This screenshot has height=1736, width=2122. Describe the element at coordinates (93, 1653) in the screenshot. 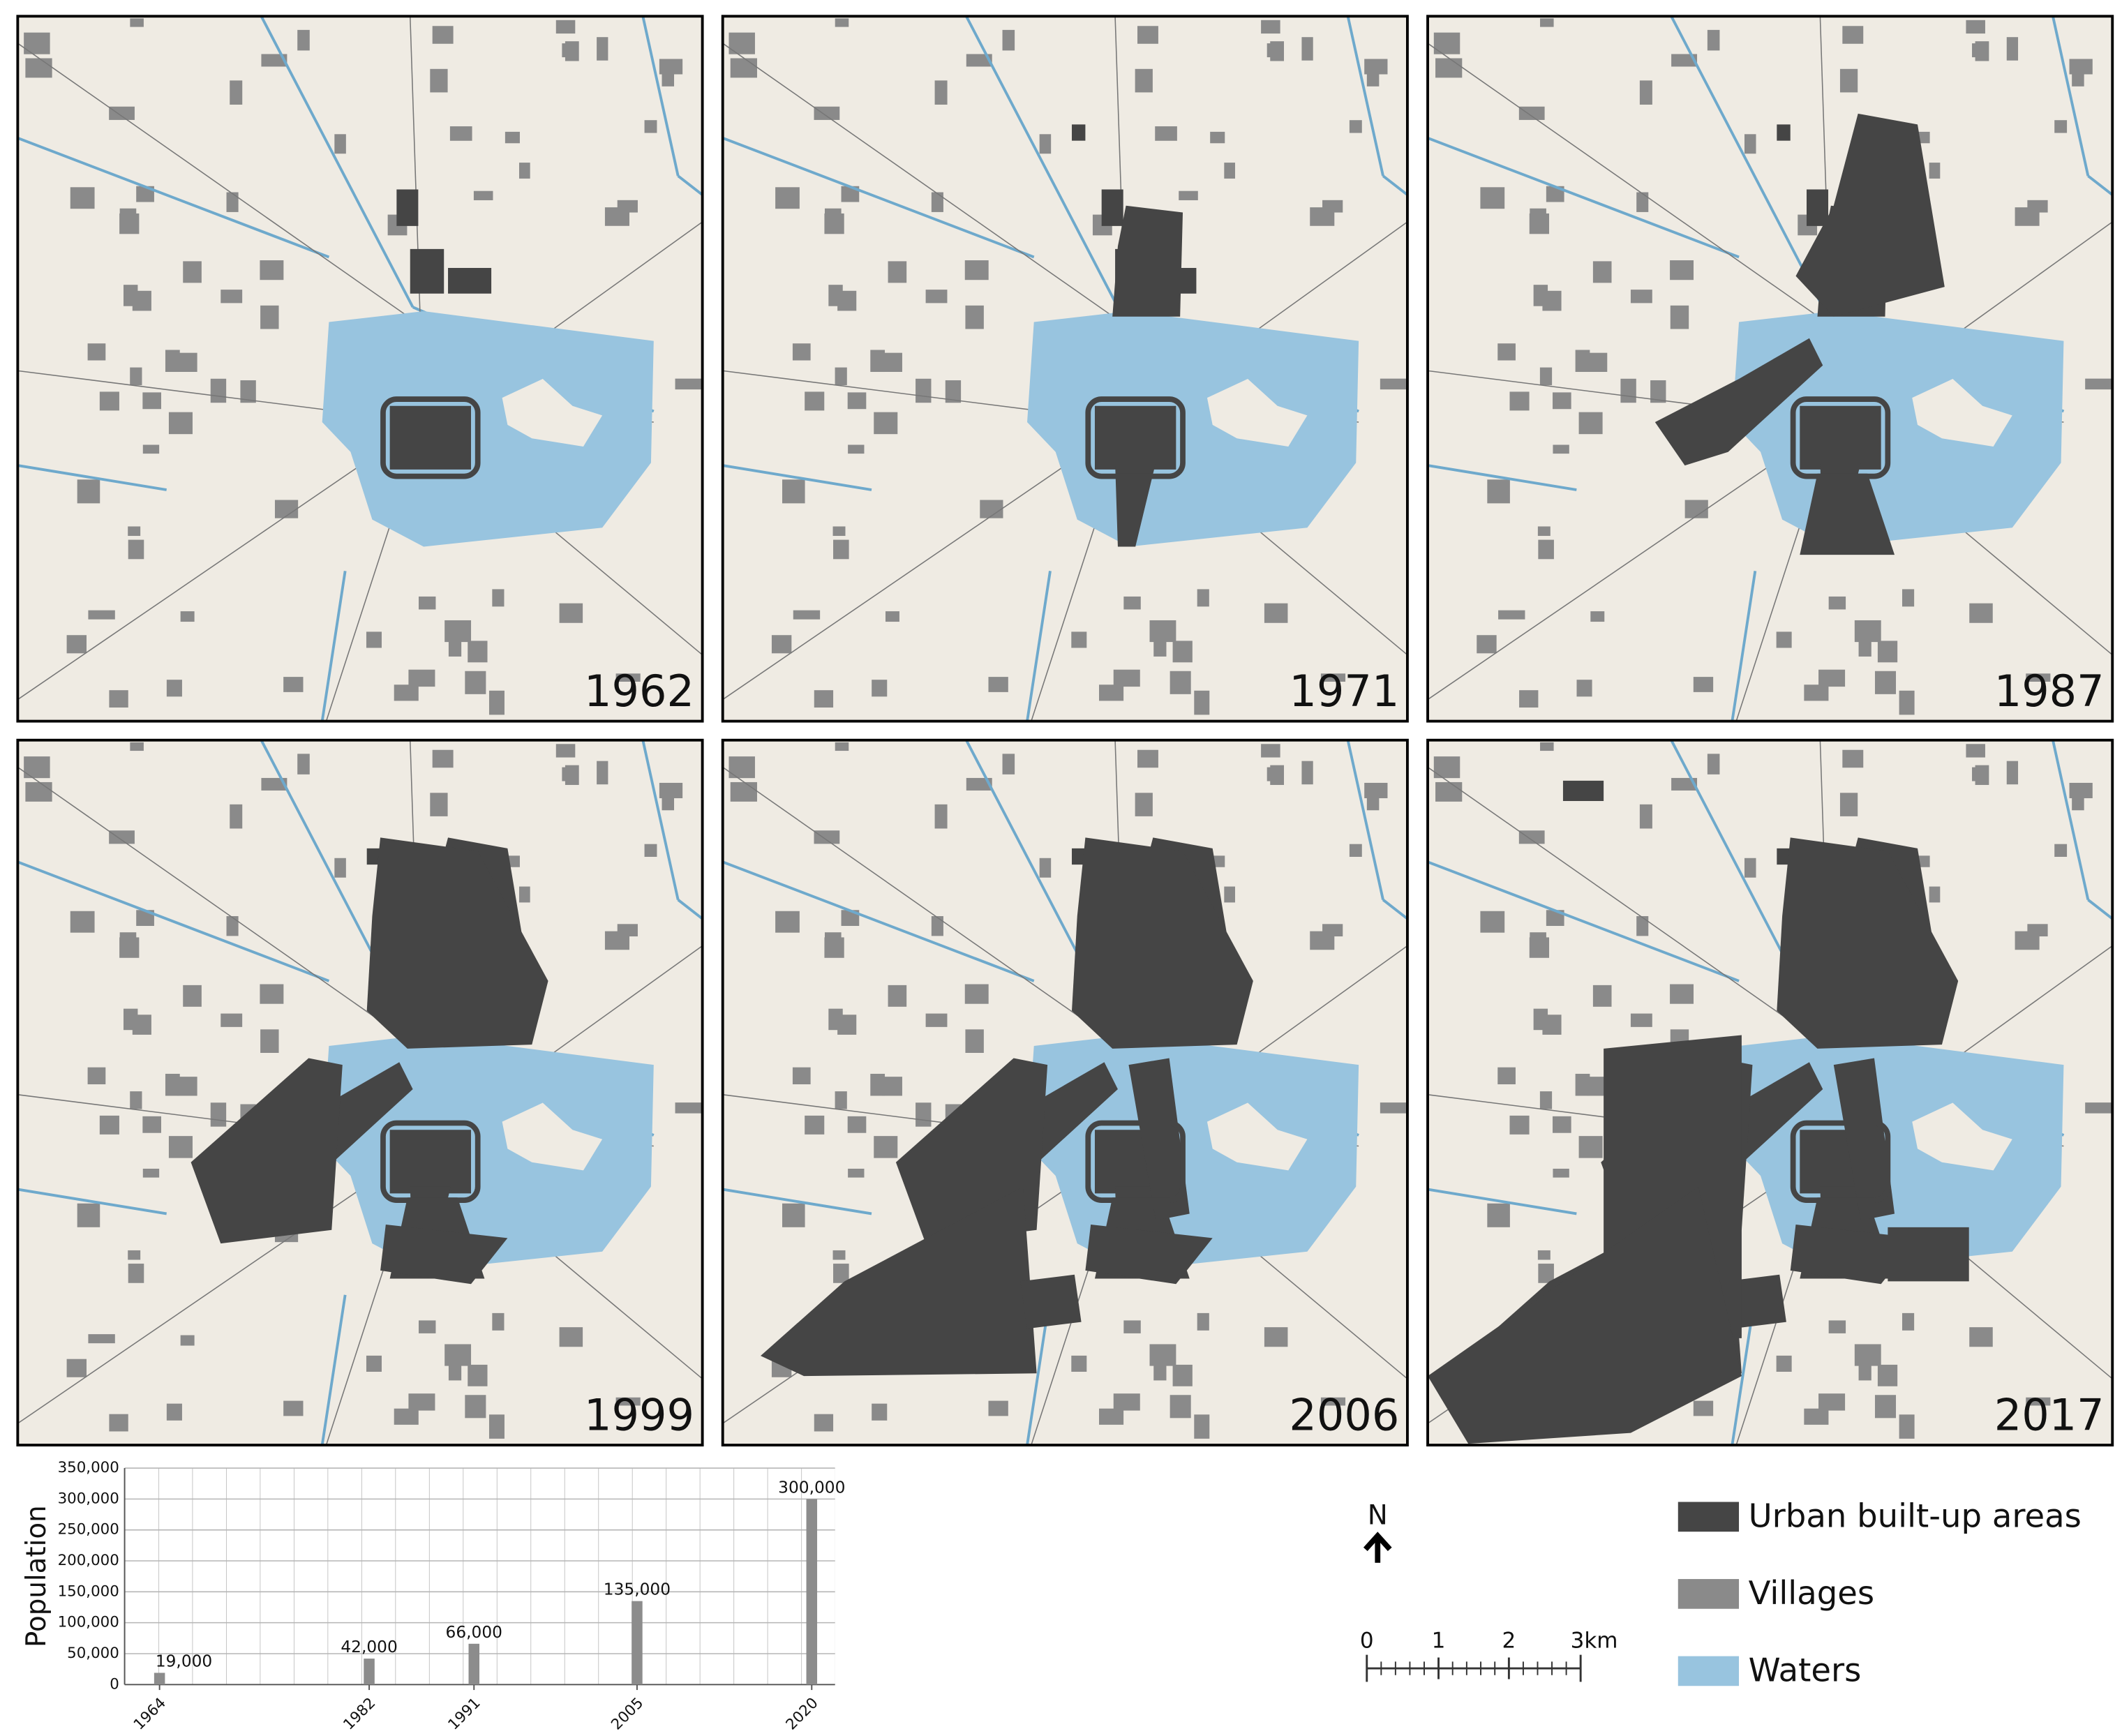

I see `y-tick-label: 50,000` at that location.